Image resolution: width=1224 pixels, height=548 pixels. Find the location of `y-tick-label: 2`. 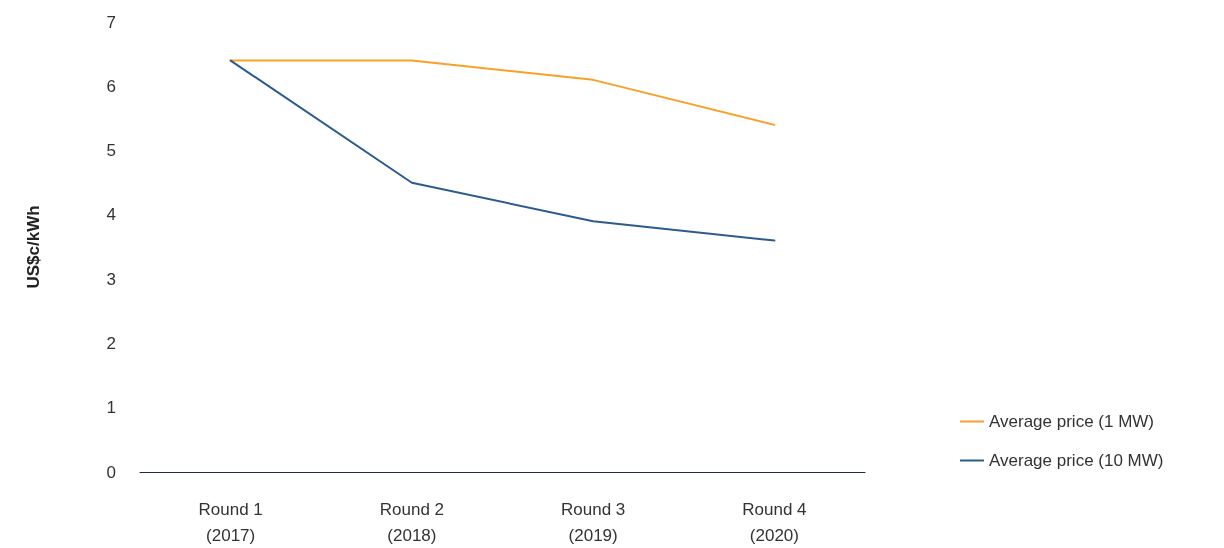

y-tick-label: 2 is located at coordinates (111, 343).